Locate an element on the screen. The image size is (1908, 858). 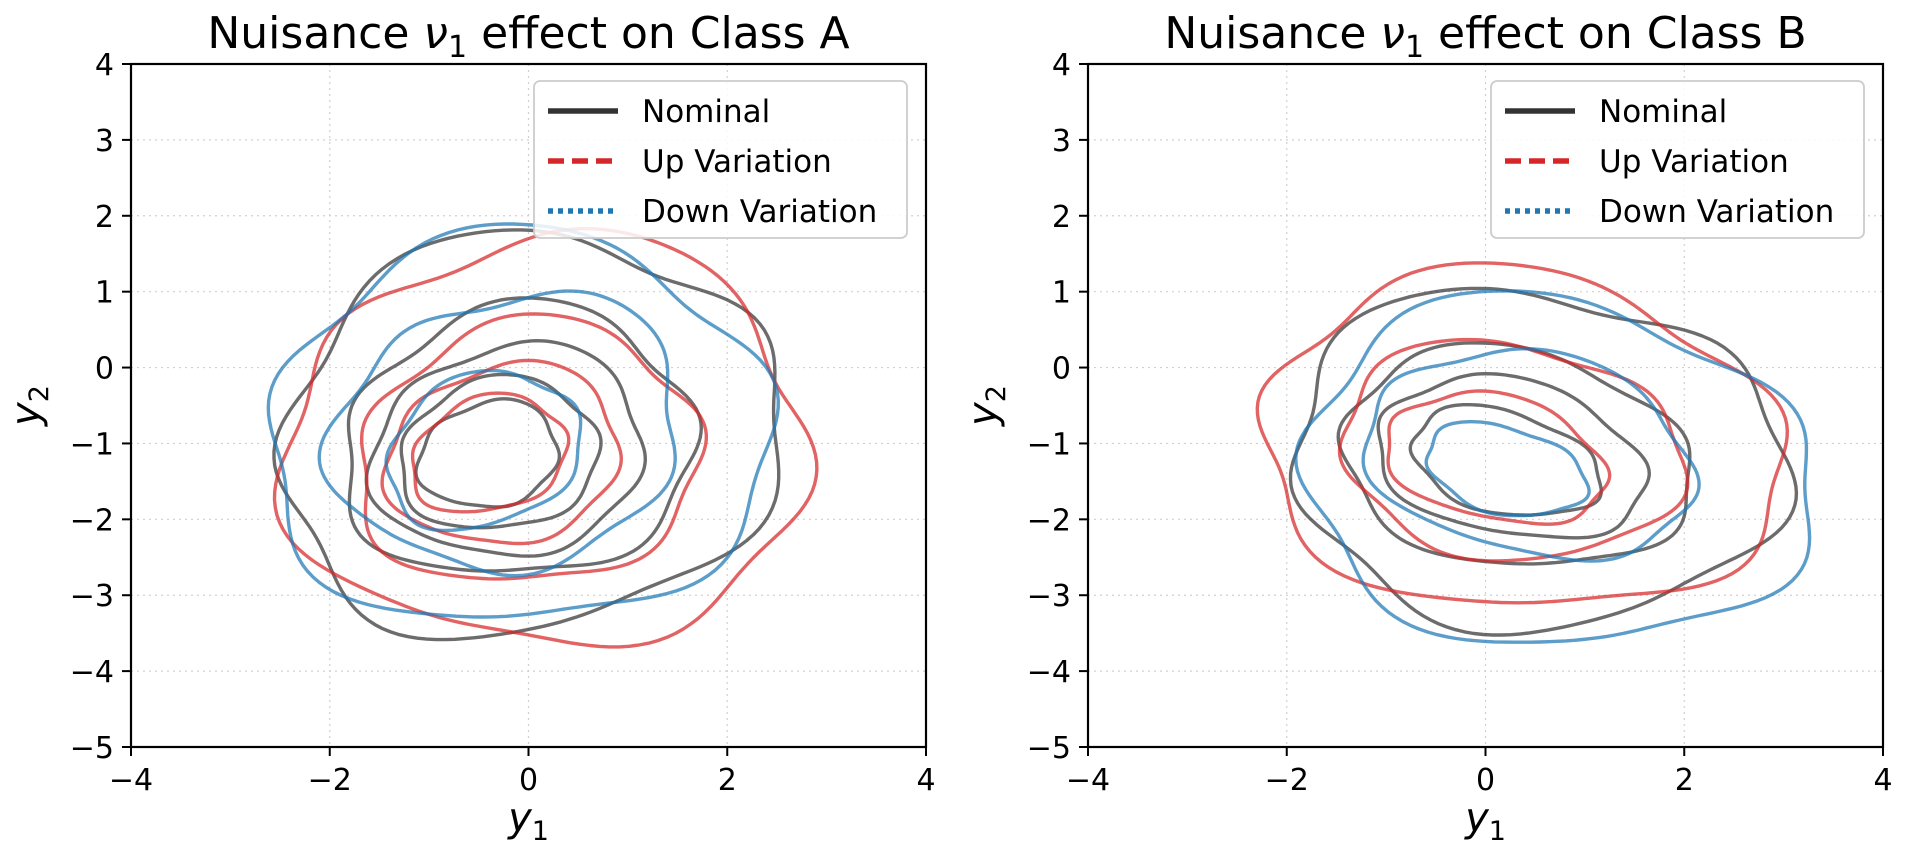
title-suffix: effect on Class B is located at coordinates (1615, 33).